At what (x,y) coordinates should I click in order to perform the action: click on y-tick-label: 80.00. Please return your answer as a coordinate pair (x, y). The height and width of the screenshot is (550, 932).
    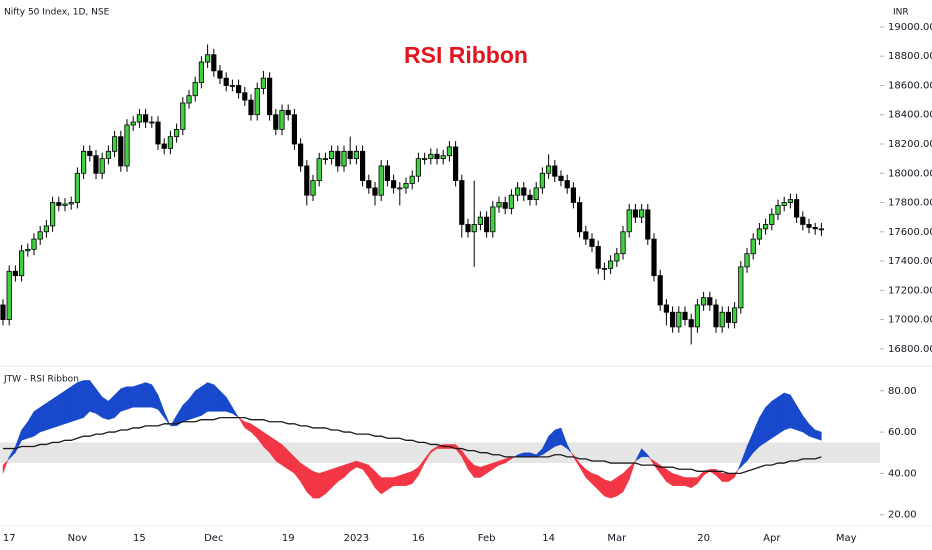
    Looking at the image, I should click on (902, 391).